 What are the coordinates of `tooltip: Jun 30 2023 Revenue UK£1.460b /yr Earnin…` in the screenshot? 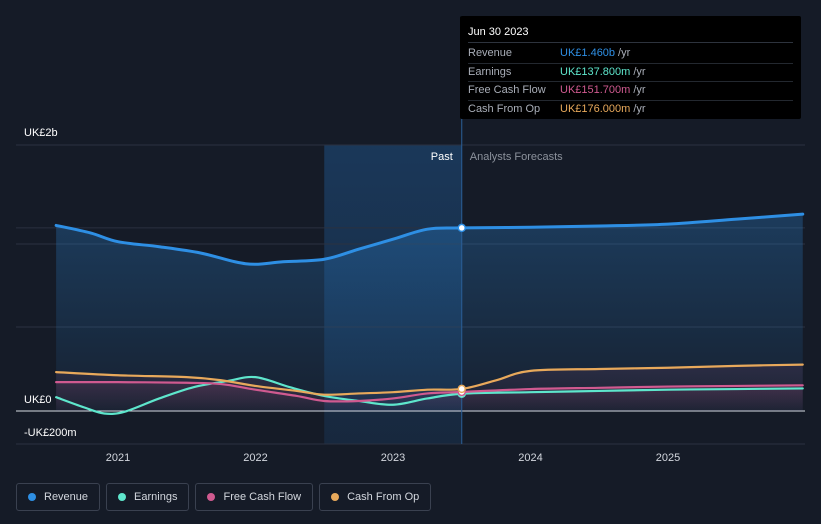 It's located at (630, 67).